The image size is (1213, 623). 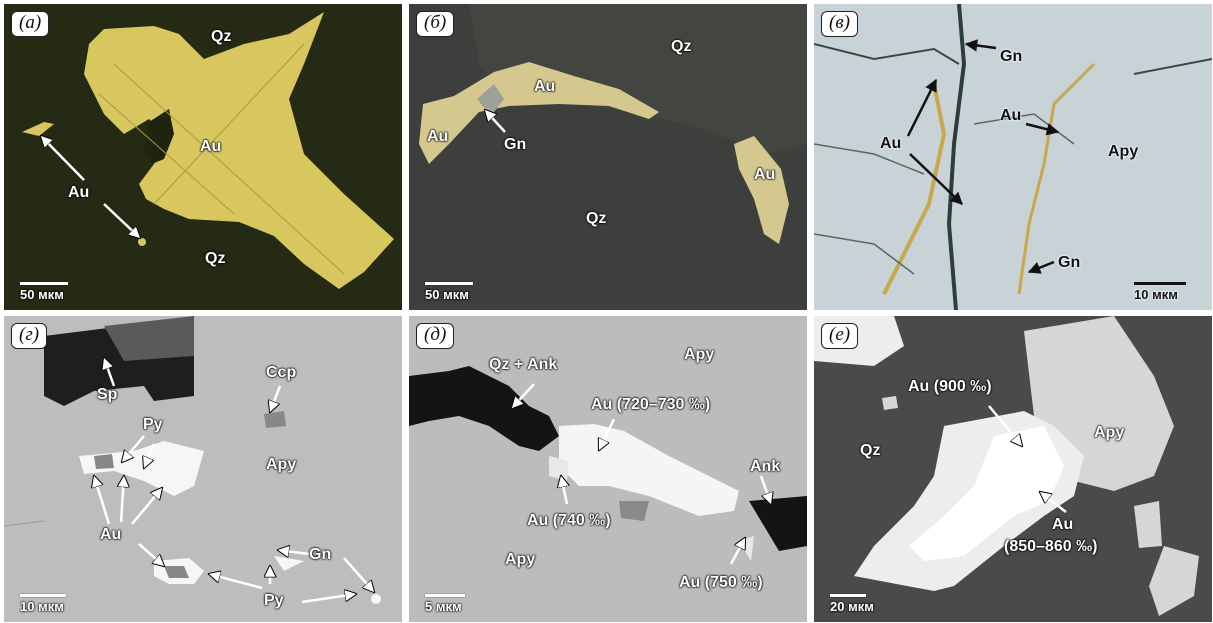 What do you see at coordinates (651, 404) in the screenshot?
I see `mineral-label-au-720: Au (720–730 ‰)` at bounding box center [651, 404].